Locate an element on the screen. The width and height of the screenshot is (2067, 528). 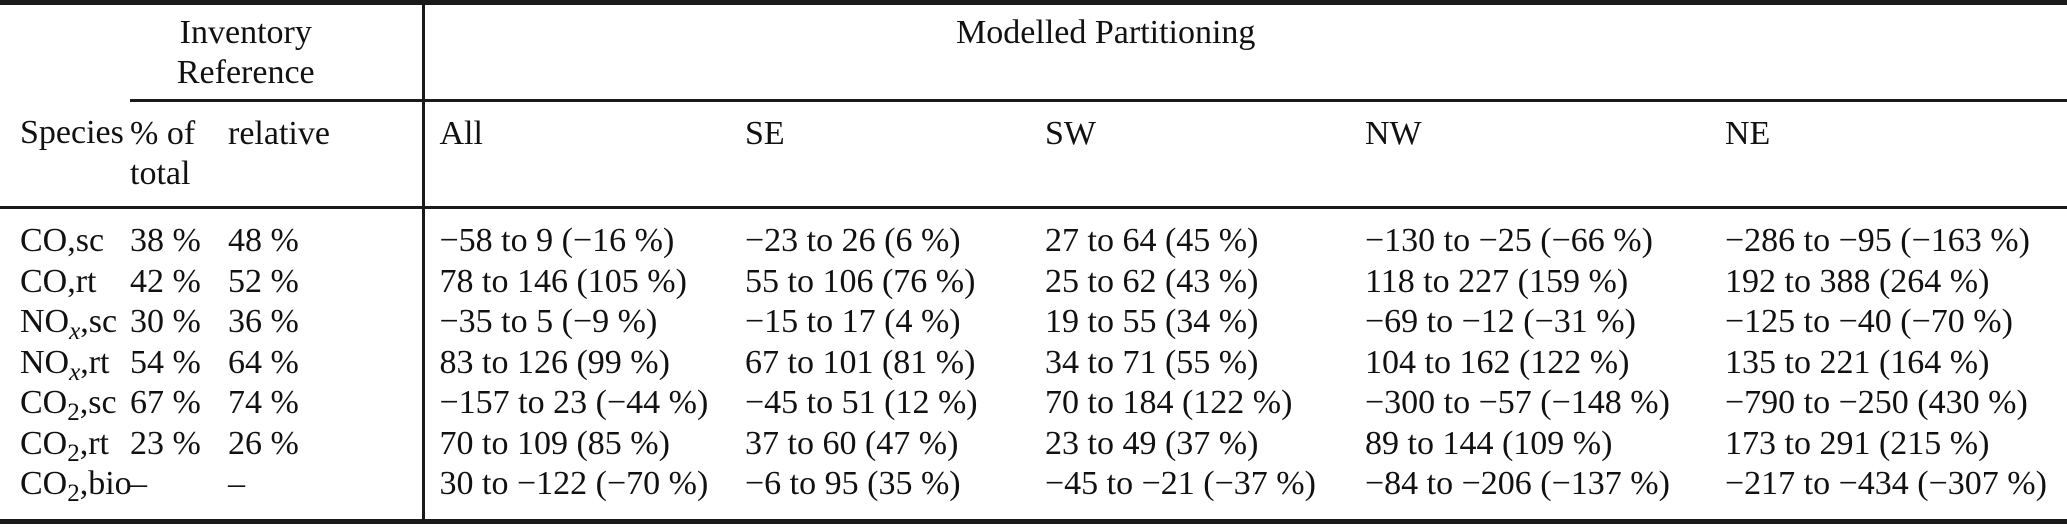
all-cell: −35 to 5 (−9 %) is located at coordinates (575, 322).